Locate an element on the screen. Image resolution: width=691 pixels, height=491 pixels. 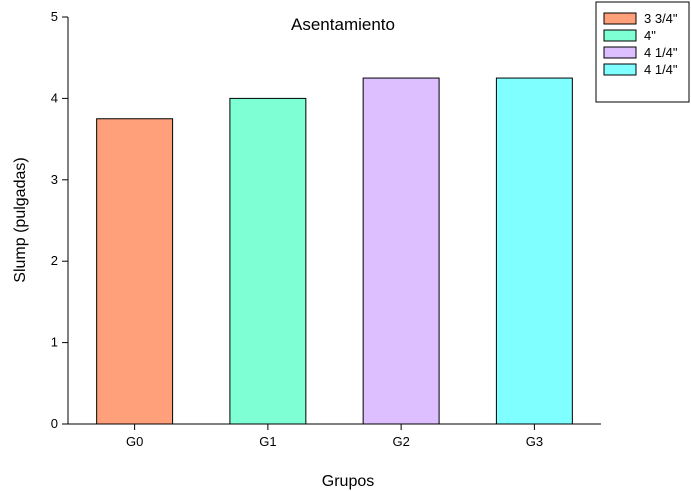
x-axis: G0 G1 G2 G3 is located at coordinates (334, 436).